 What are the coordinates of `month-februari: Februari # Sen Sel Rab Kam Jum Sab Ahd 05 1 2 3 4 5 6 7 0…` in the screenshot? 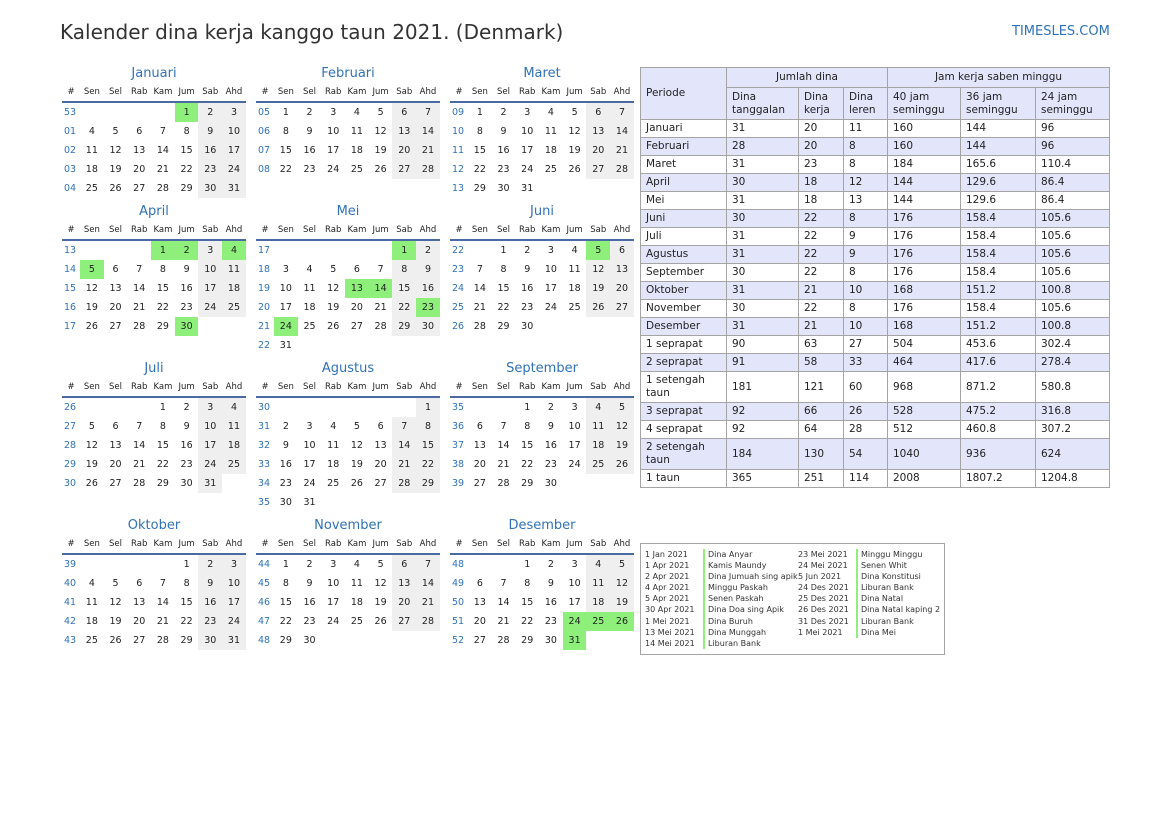 It's located at (348, 121).